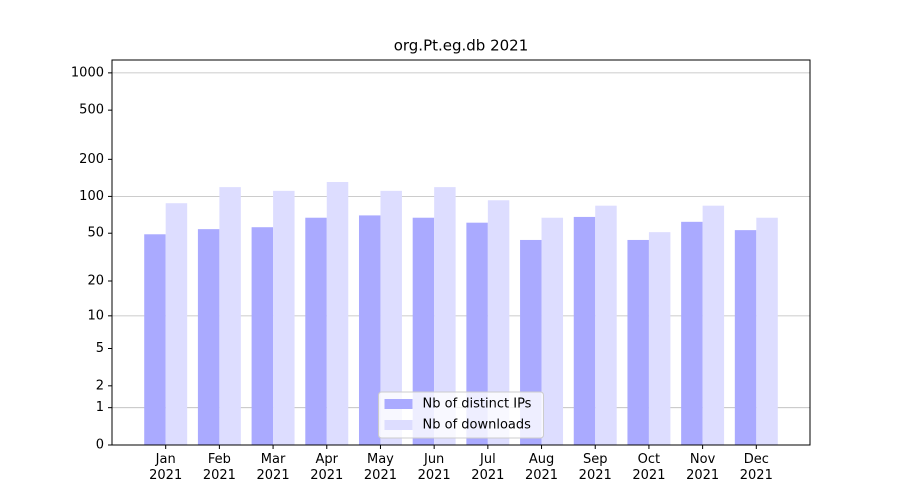  Describe the element at coordinates (595, 467) in the screenshot. I see `x-tick-label: Sep 2021` at that location.